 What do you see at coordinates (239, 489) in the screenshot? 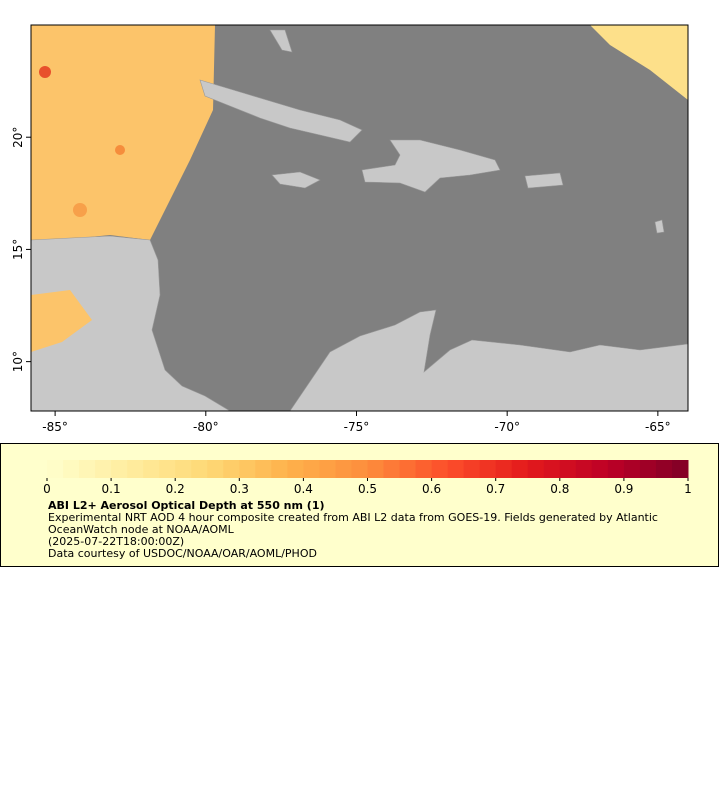
I see `colorbar-tick-label: 0.3` at bounding box center [239, 489].